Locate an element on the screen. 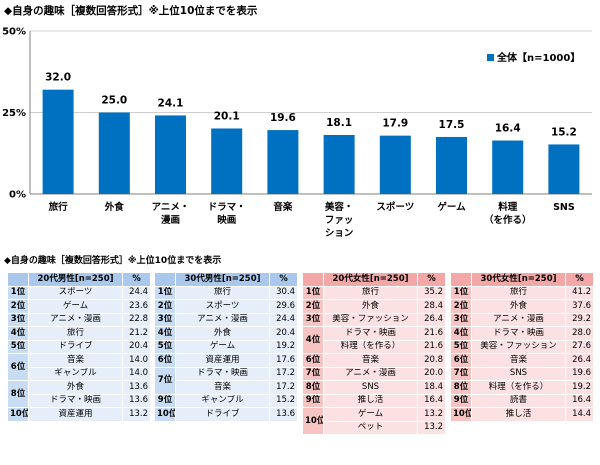  table-row: 9位 ギャンブル 15.2 is located at coordinates (226, 400).